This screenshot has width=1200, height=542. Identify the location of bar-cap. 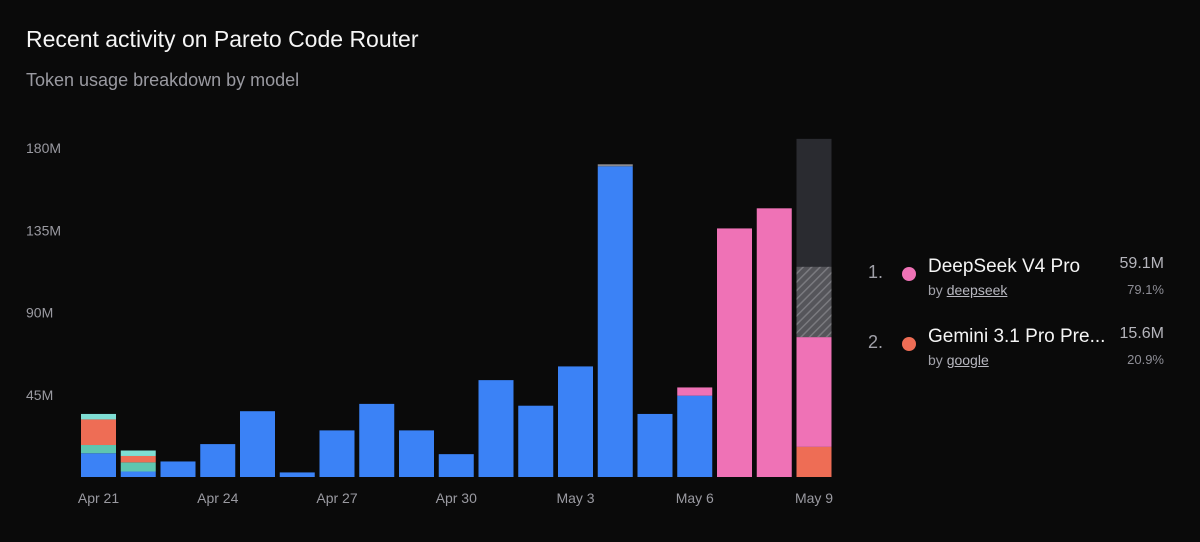
(615, 165).